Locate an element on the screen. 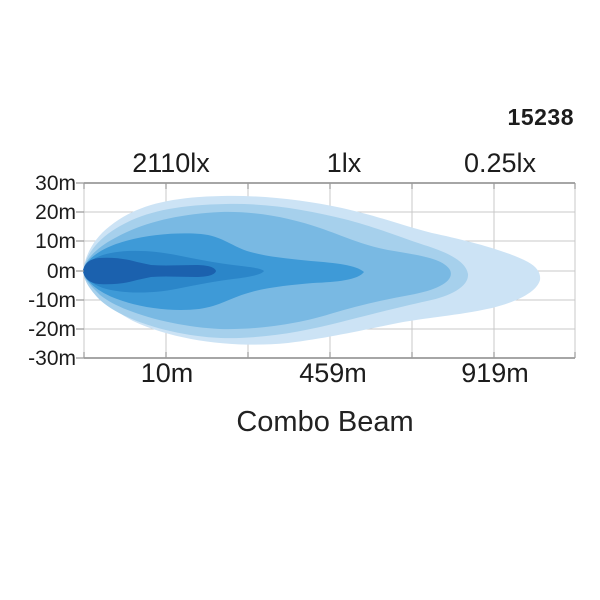  chart-title: Combo Beam is located at coordinates (325, 422).